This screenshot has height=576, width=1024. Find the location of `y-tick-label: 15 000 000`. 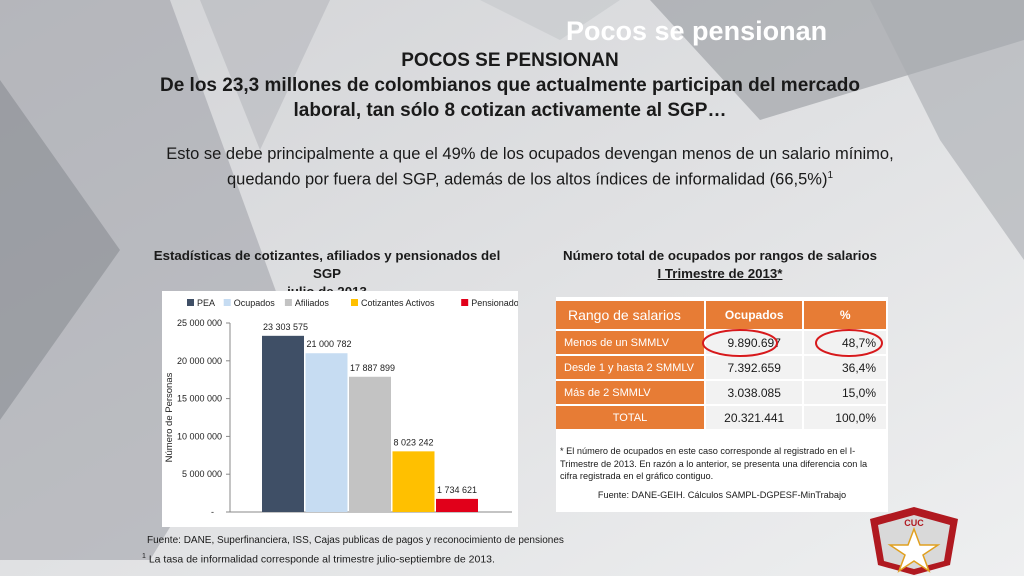

y-tick-label: 15 000 000 is located at coordinates (199, 399).